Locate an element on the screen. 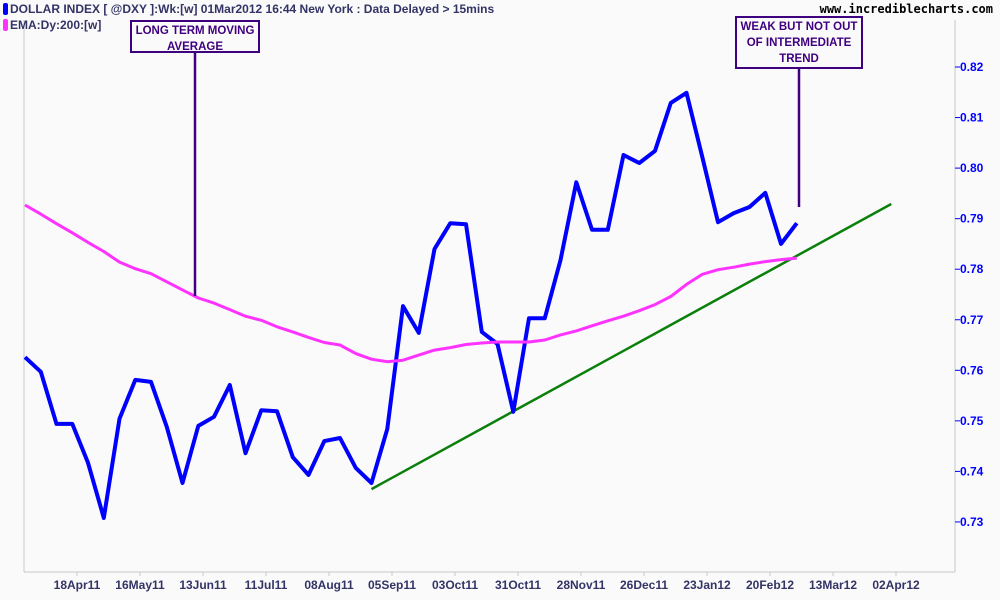  watermark: www.incrediblecharts.com is located at coordinates (906, 9).